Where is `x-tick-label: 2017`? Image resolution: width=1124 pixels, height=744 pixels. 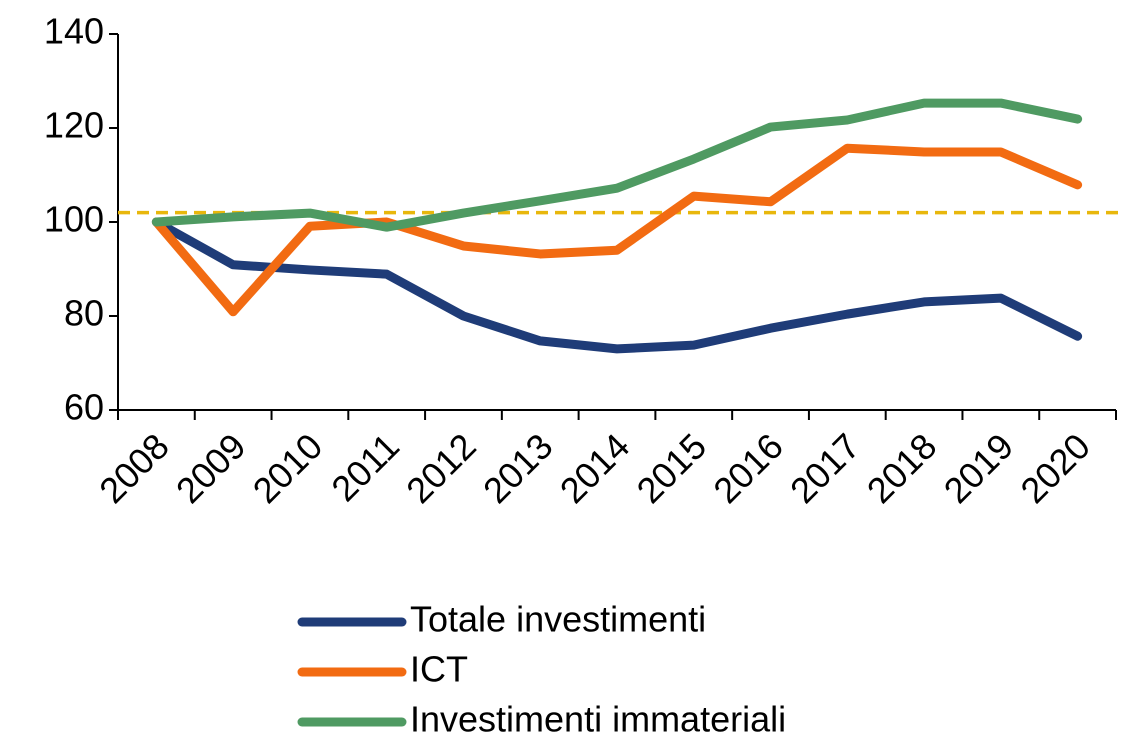 x-tick-label: 2017 is located at coordinates (825, 468).